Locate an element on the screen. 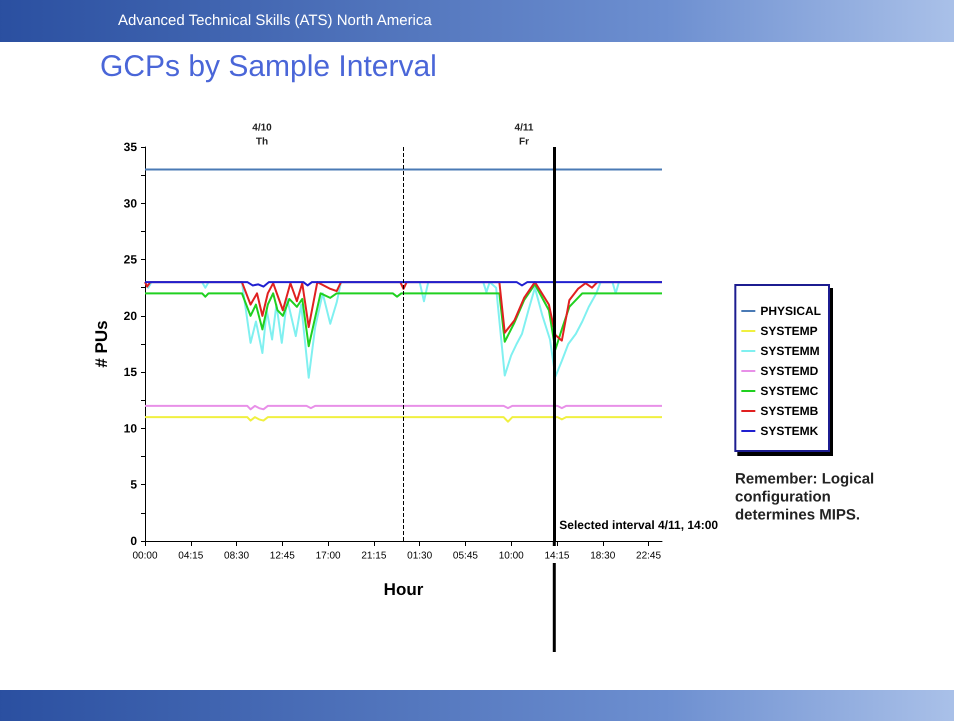  annotation: 4/10 Th is located at coordinates (262, 135).